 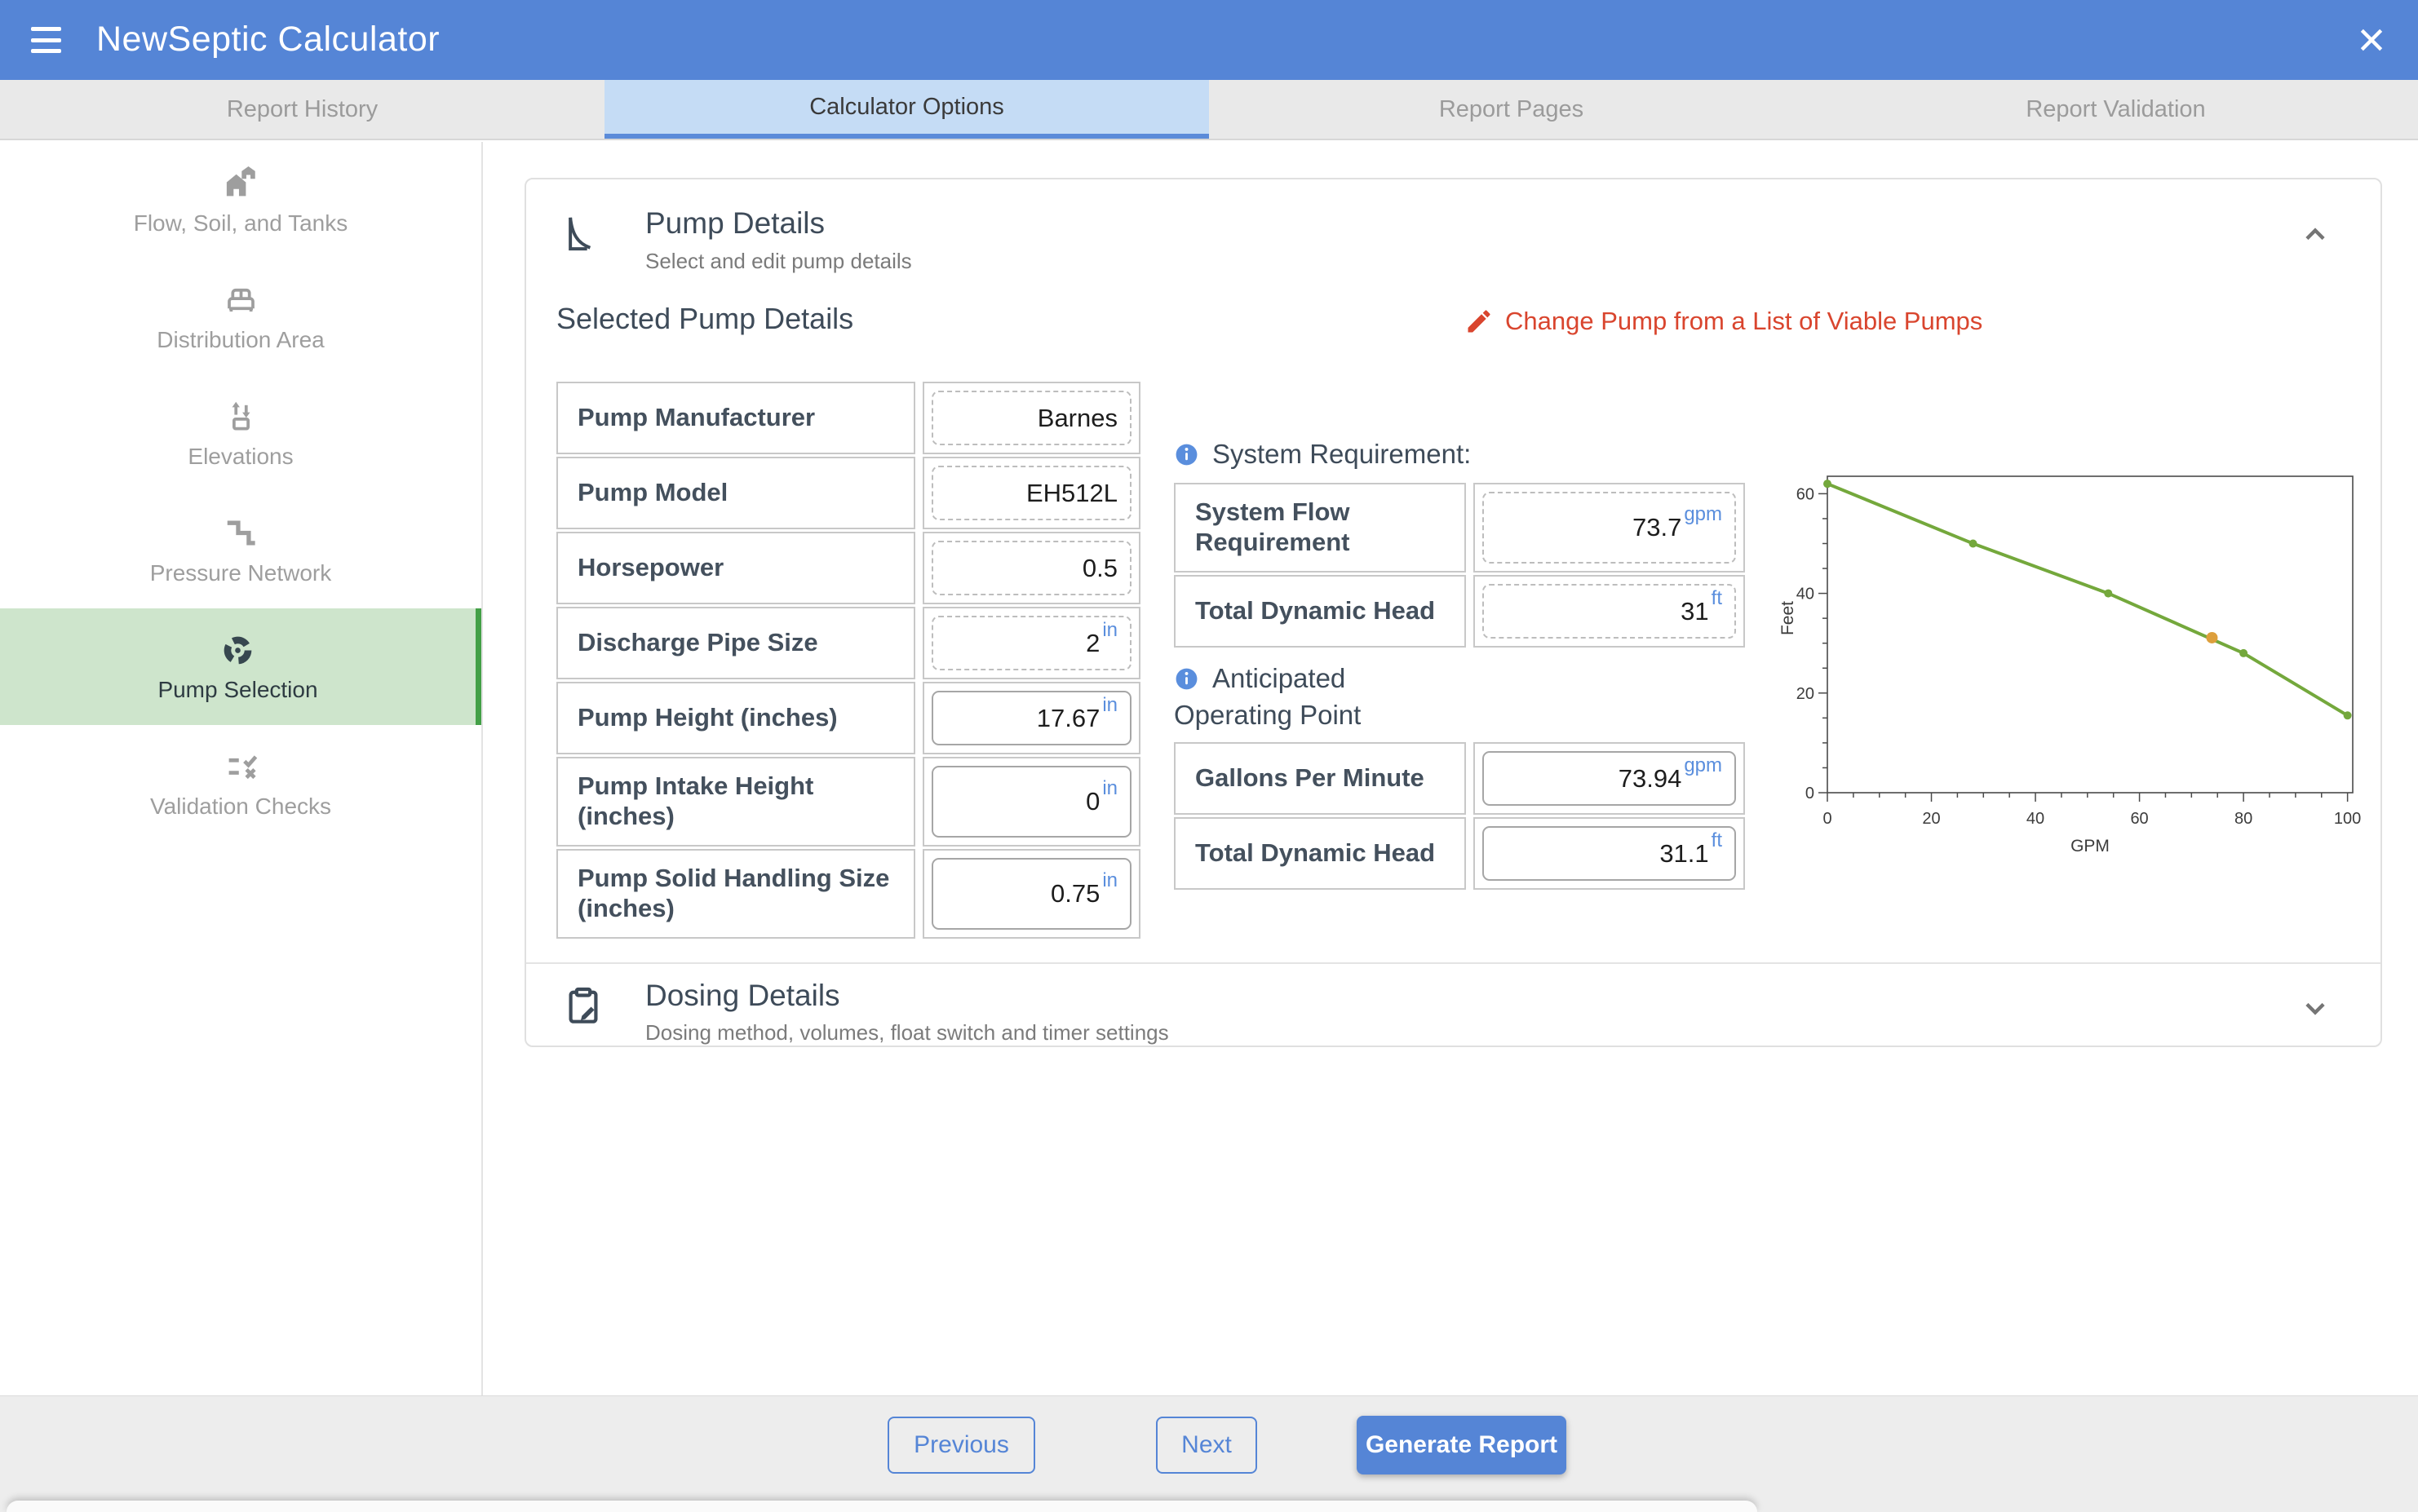 I want to click on houses-icon, so click(x=241, y=184).